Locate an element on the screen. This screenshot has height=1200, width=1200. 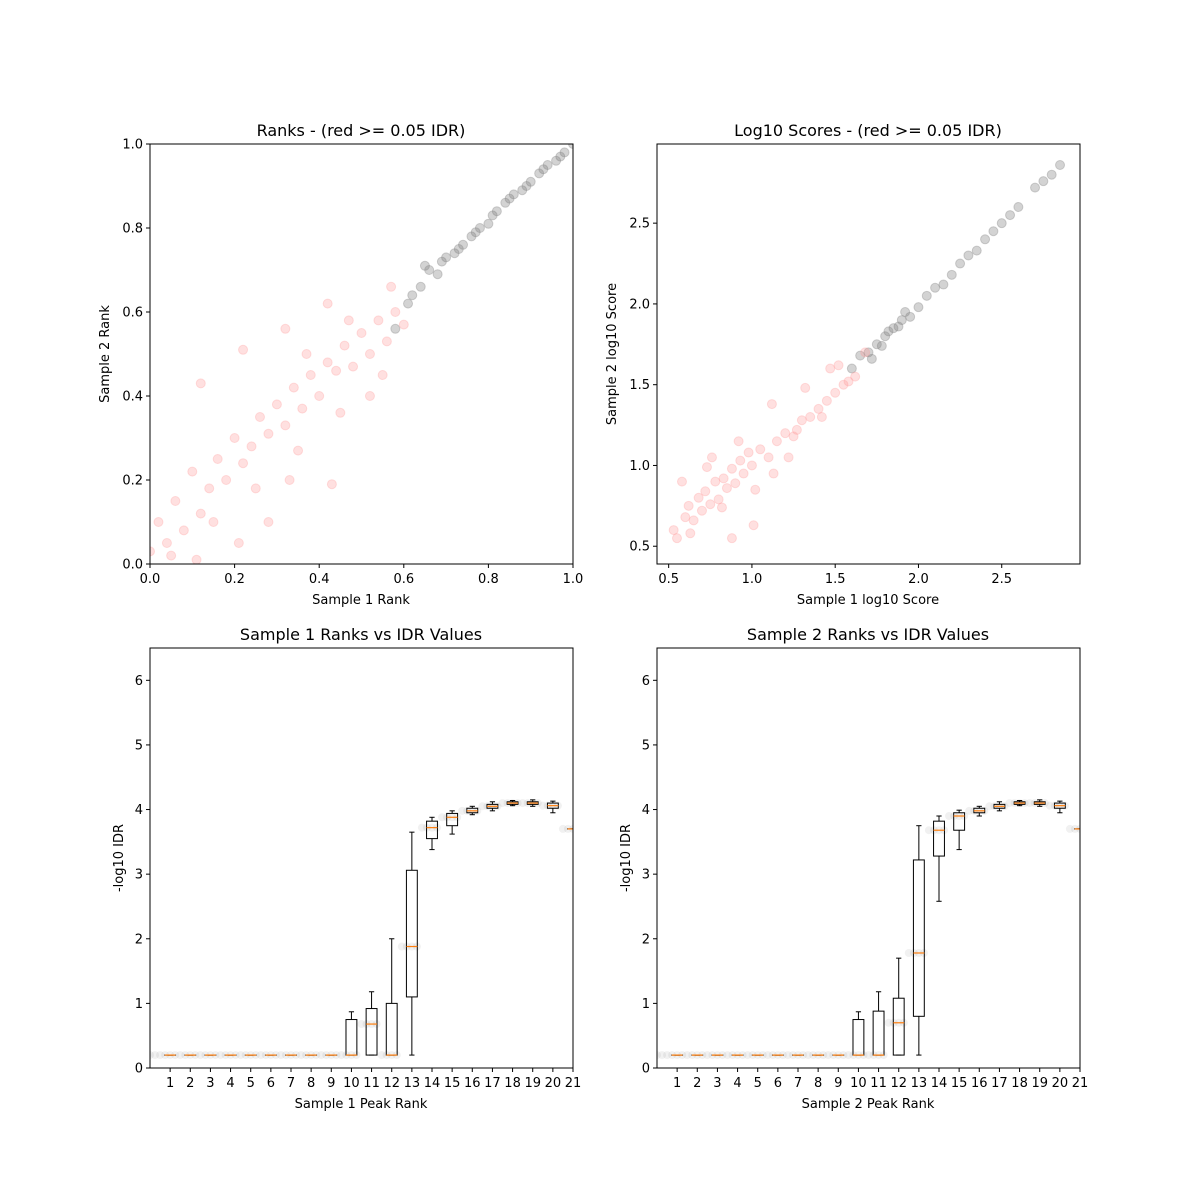
y-axis-label: -log10 IDR is located at coordinates (119, 858).